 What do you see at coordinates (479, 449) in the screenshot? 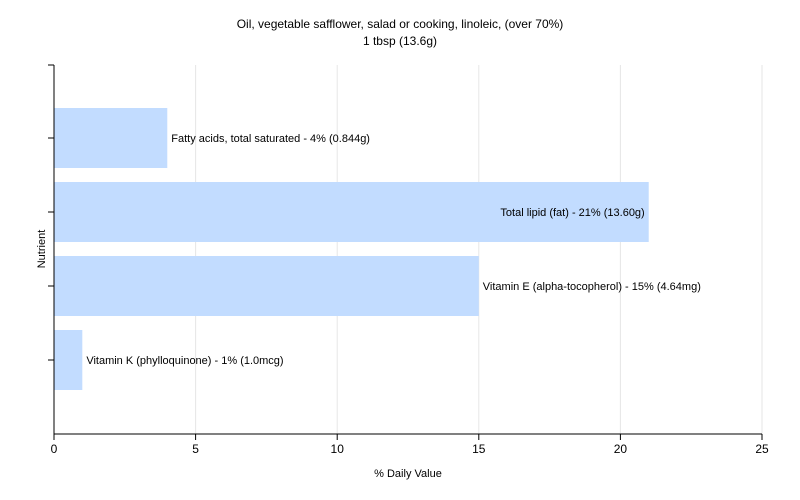
I see `x-tick-label: 15` at bounding box center [479, 449].